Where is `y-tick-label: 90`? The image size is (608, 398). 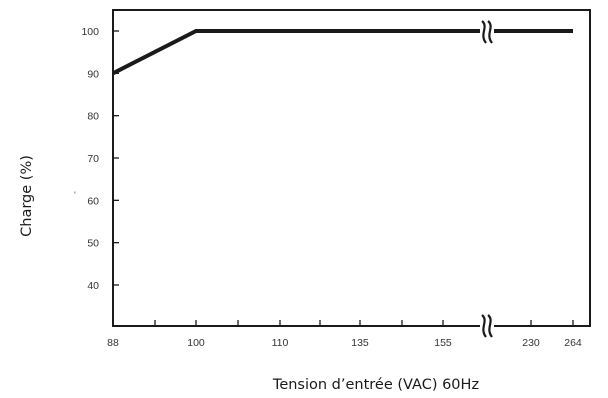
y-tick-label: 90 is located at coordinates (93, 74).